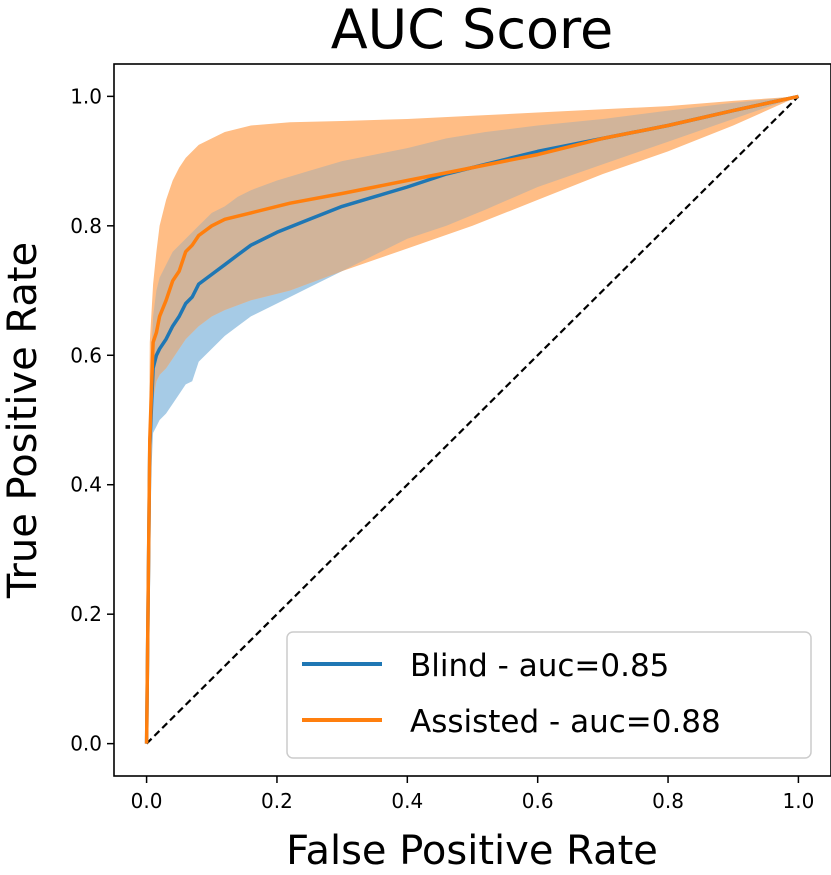  I want to click on y-tick-label: 1.0, so click(86, 96).